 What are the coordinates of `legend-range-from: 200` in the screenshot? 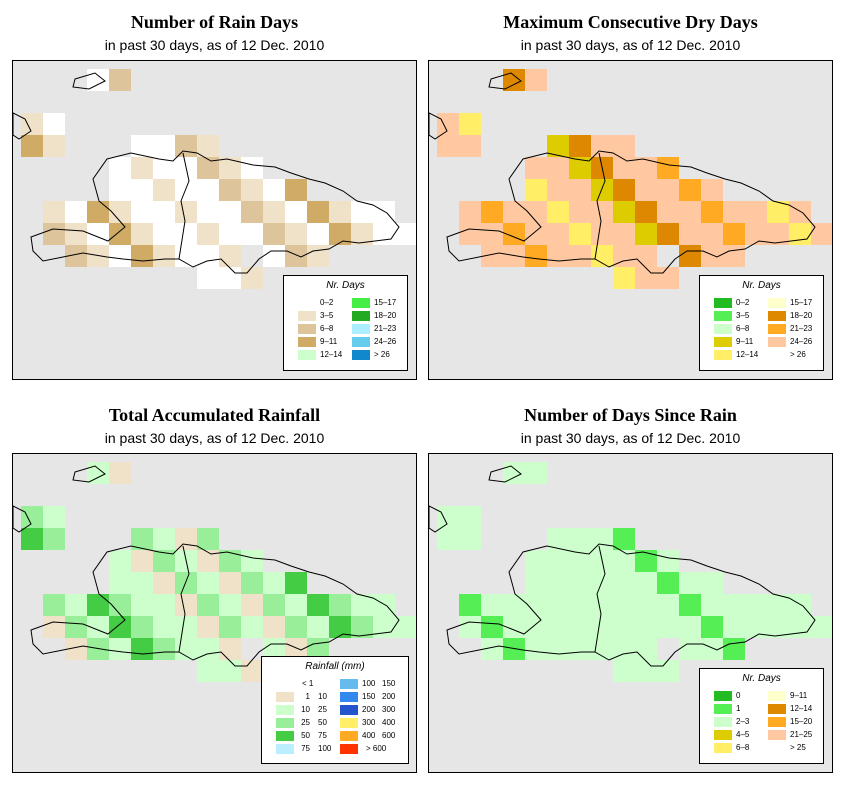 It's located at (369, 709).